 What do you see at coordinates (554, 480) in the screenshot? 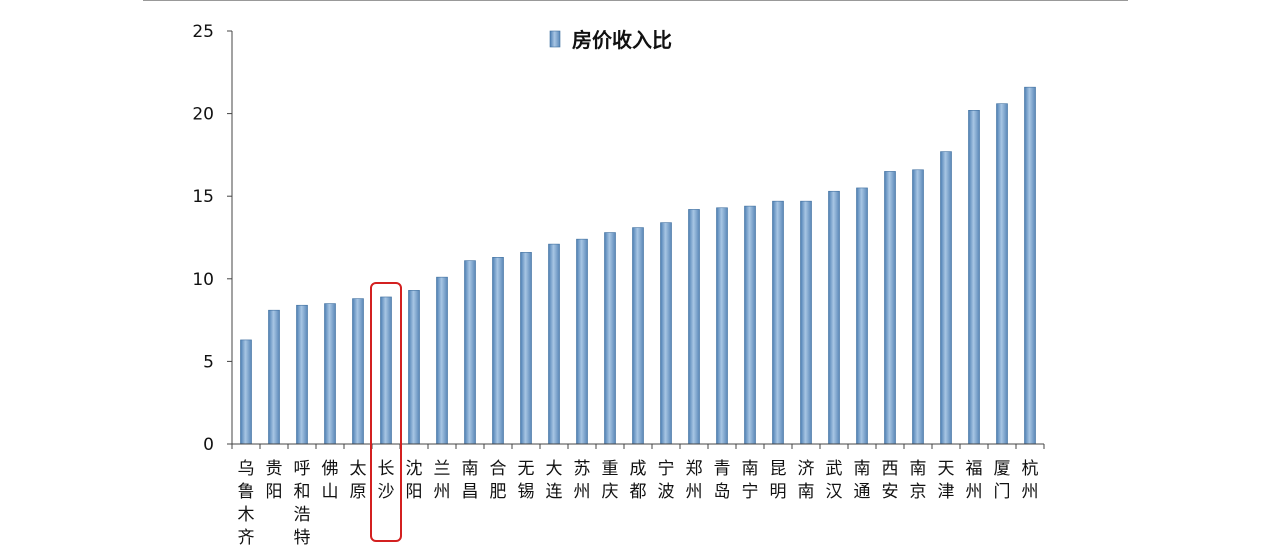
I see `x-tick-label-12: 大连` at bounding box center [554, 480].